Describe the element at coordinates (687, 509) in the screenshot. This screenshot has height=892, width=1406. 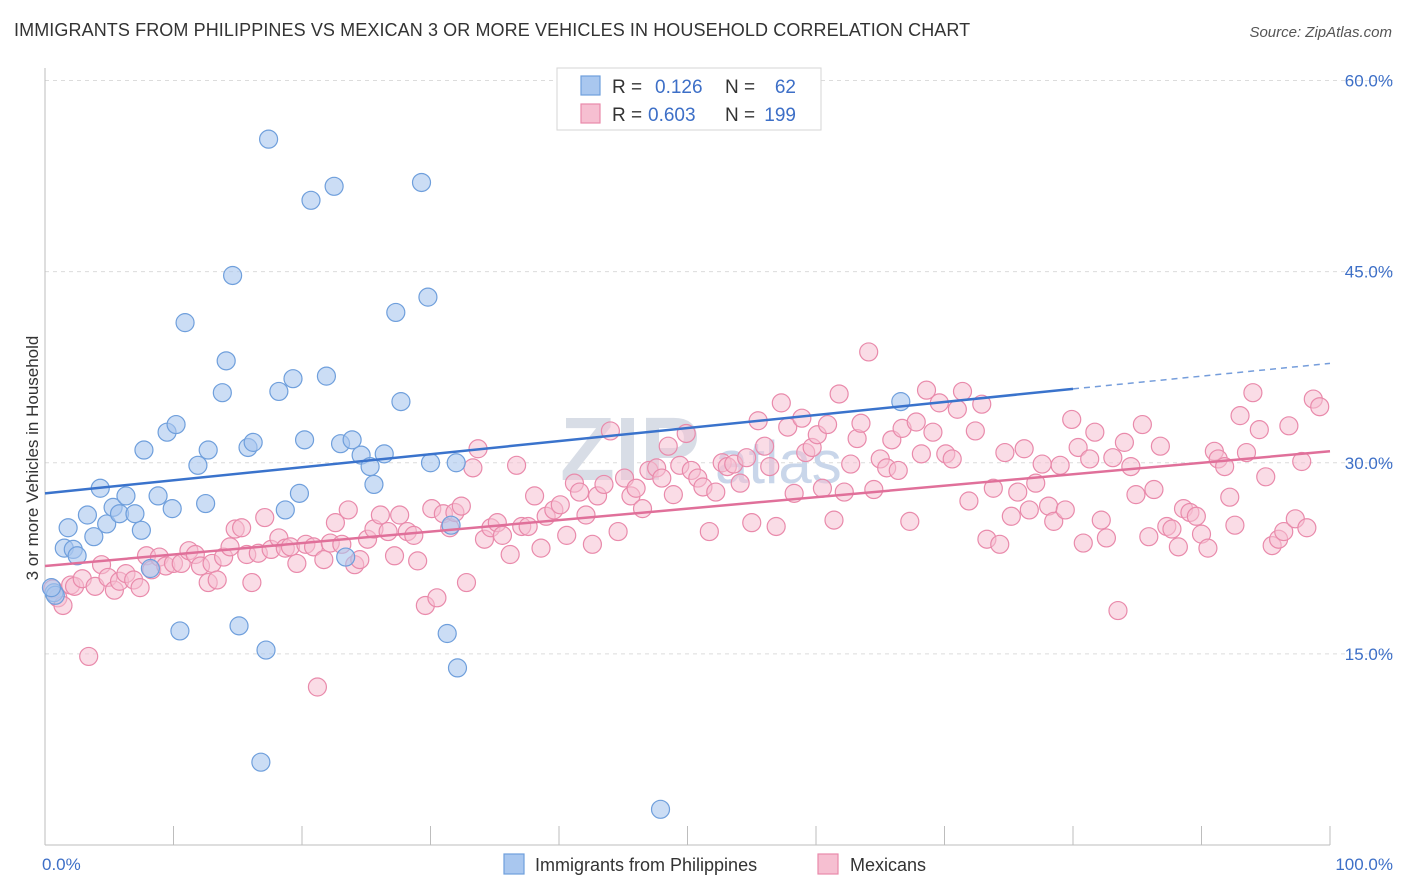
I see `mexicans-trend-line` at that location.